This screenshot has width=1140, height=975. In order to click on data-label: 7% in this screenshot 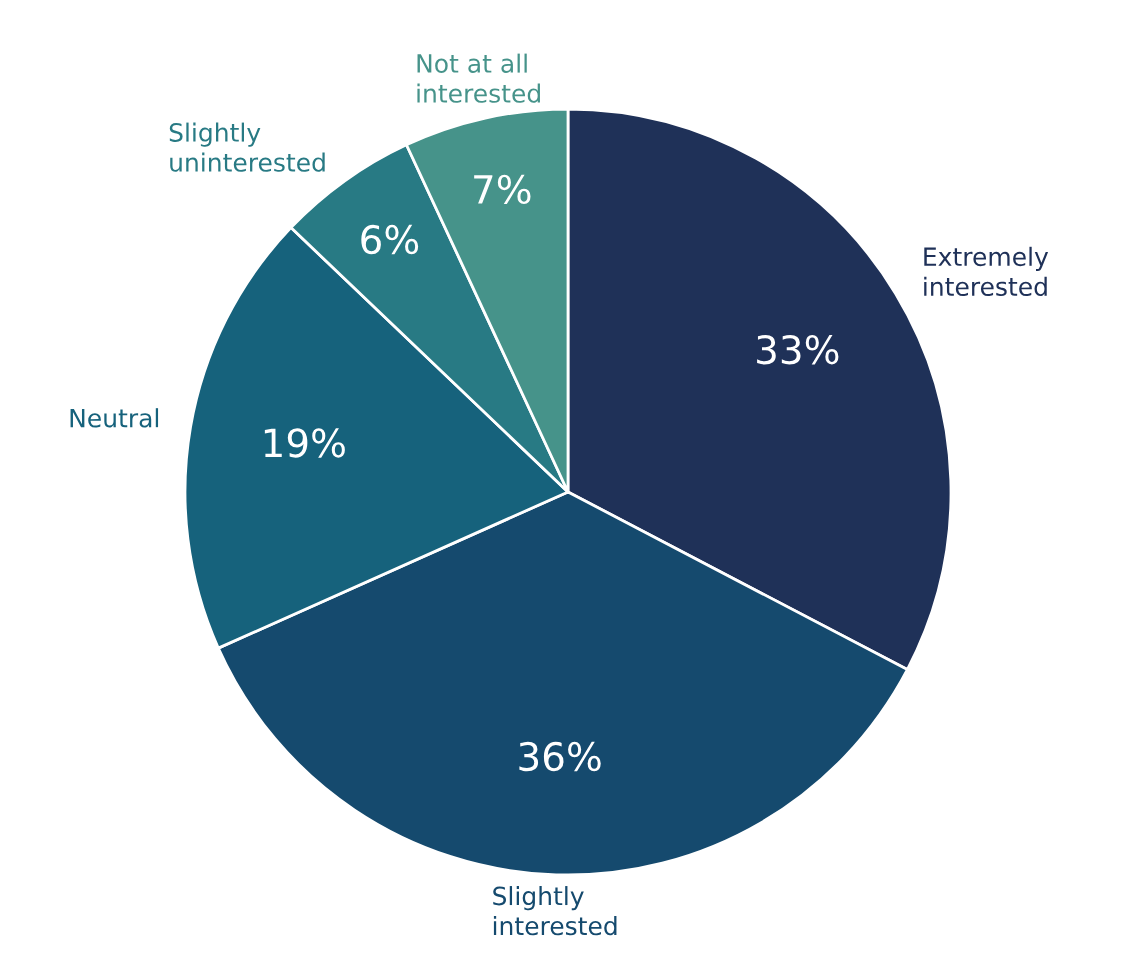, I will do `click(502, 189)`.